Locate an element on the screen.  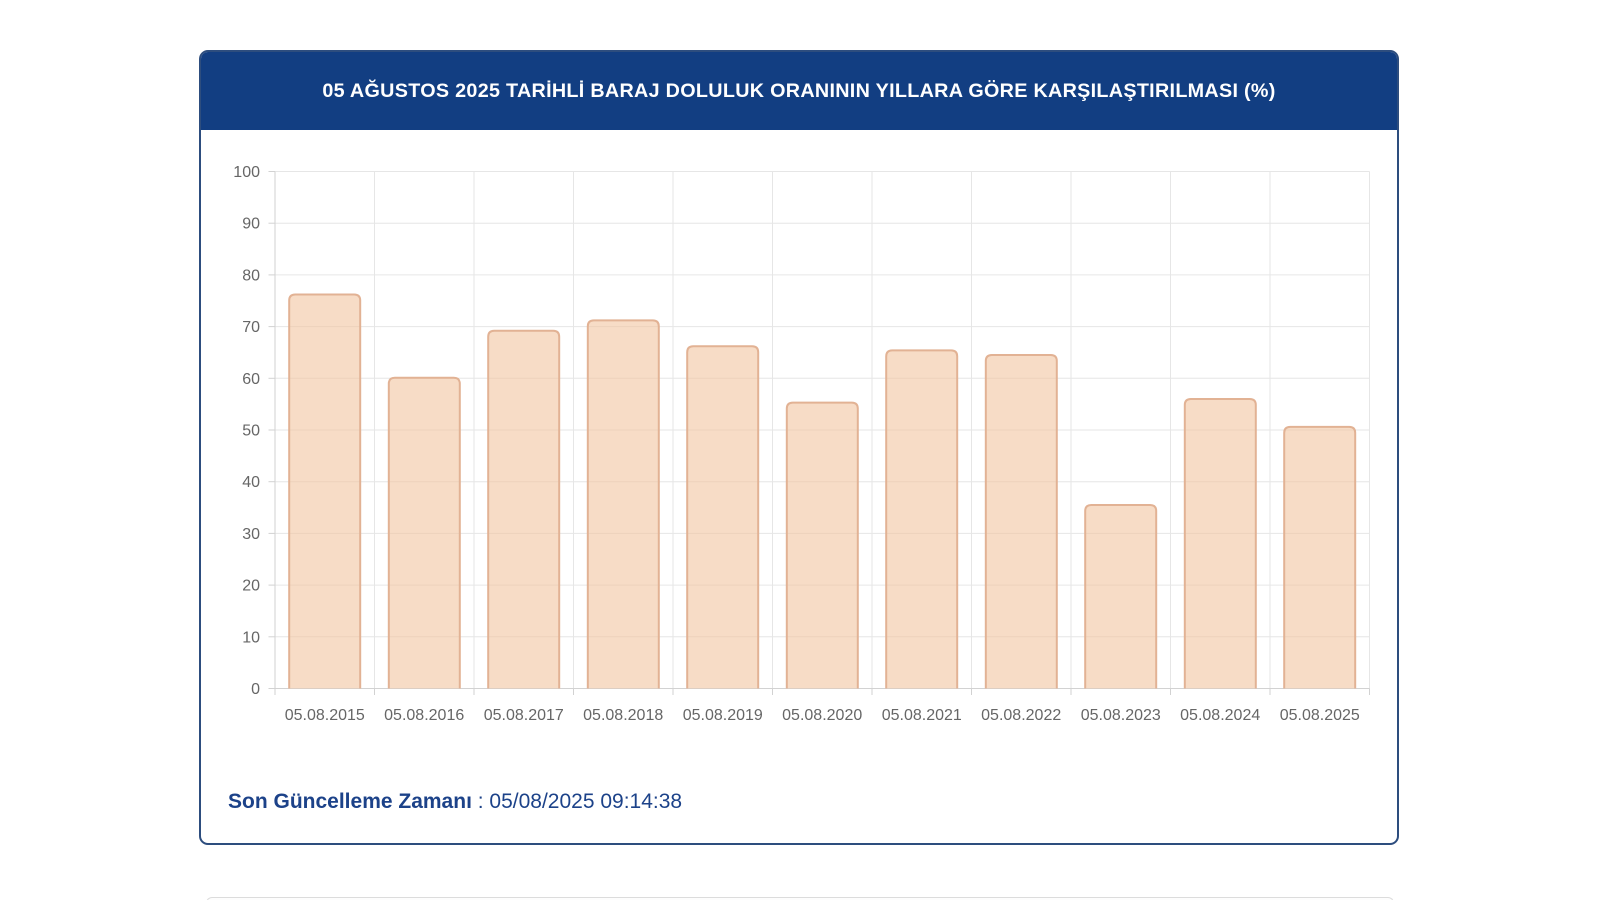
svg-text: 05.08.2015 is located at coordinates (325, 715).